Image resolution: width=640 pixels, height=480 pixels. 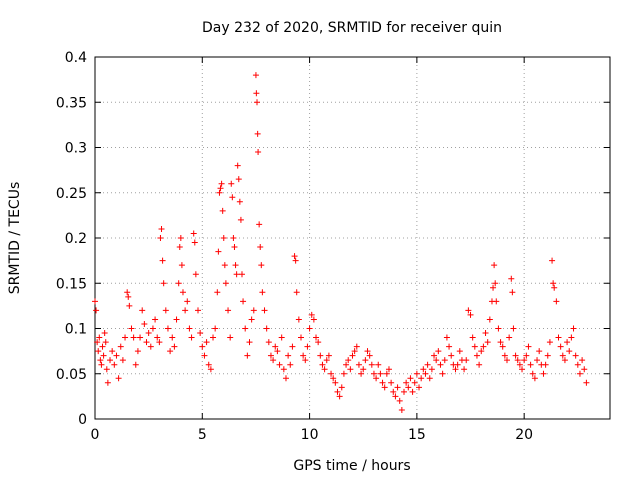 What do you see at coordinates (417, 435) in the screenshot?
I see `x-tick-label: 15` at bounding box center [417, 435].